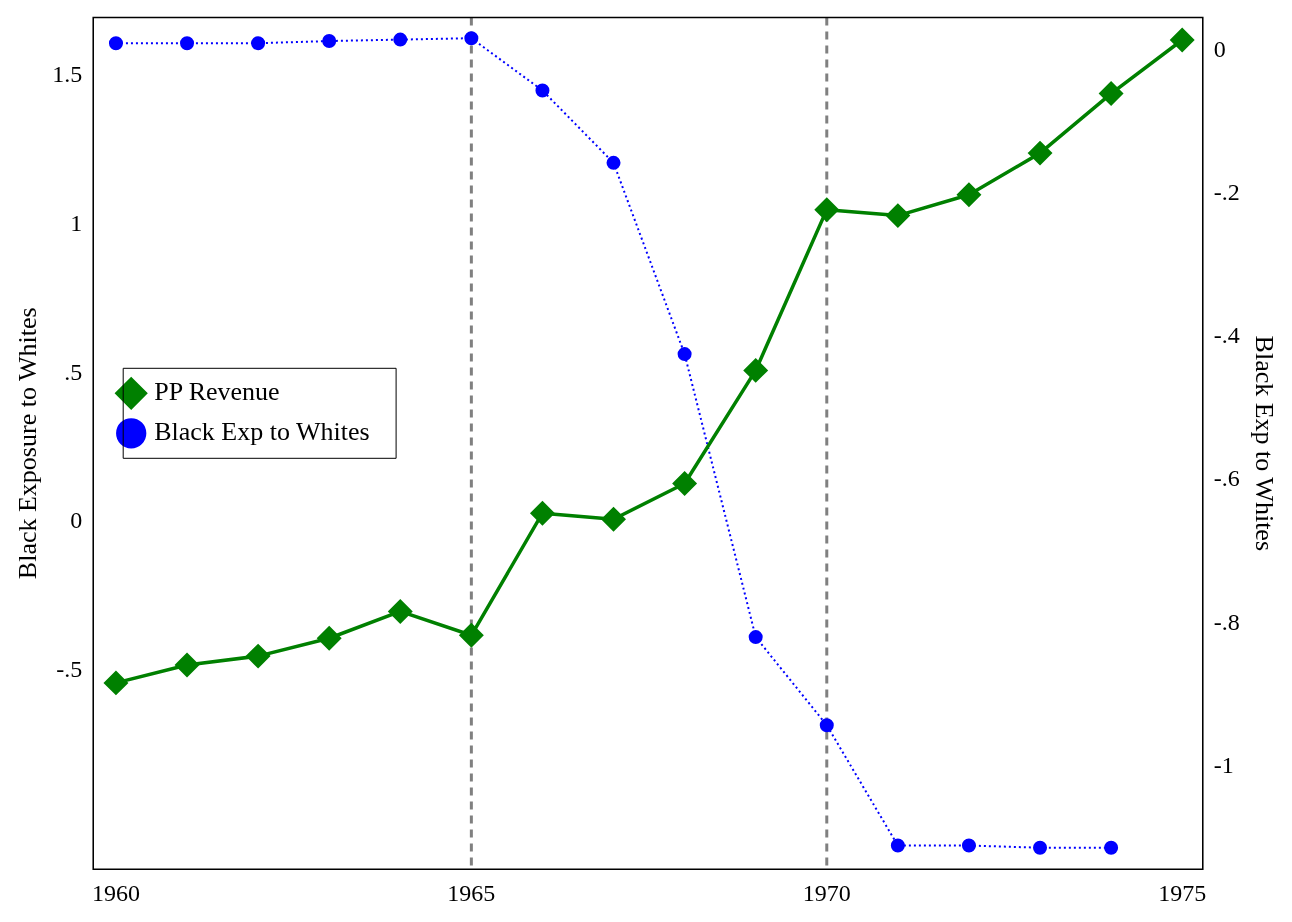  What do you see at coordinates (76, 520) in the screenshot?
I see `y-tick-label: 0` at bounding box center [76, 520].